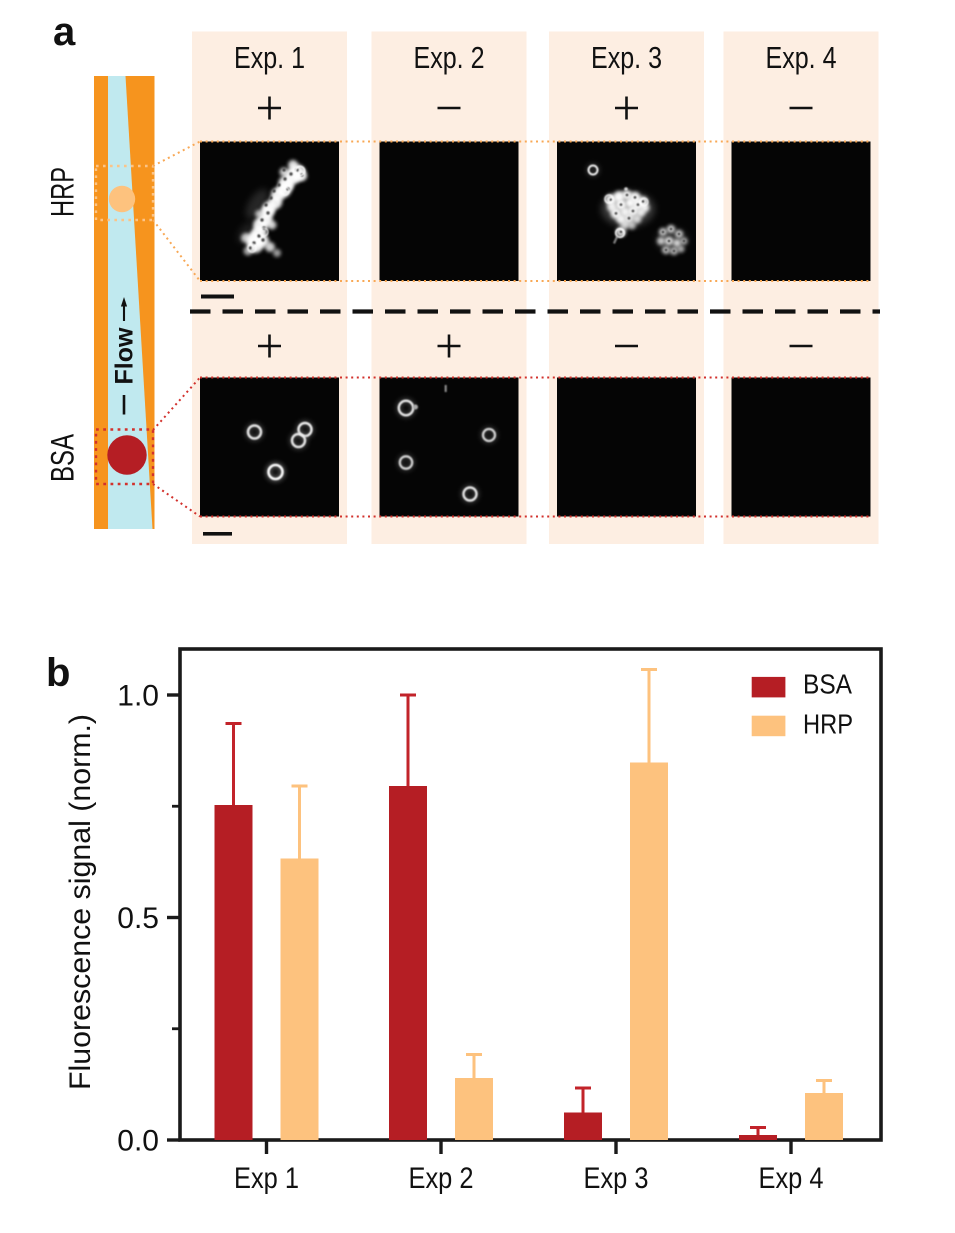 The image size is (955, 1233). I want to click on svg-text: Exp. 2, so click(449, 57).